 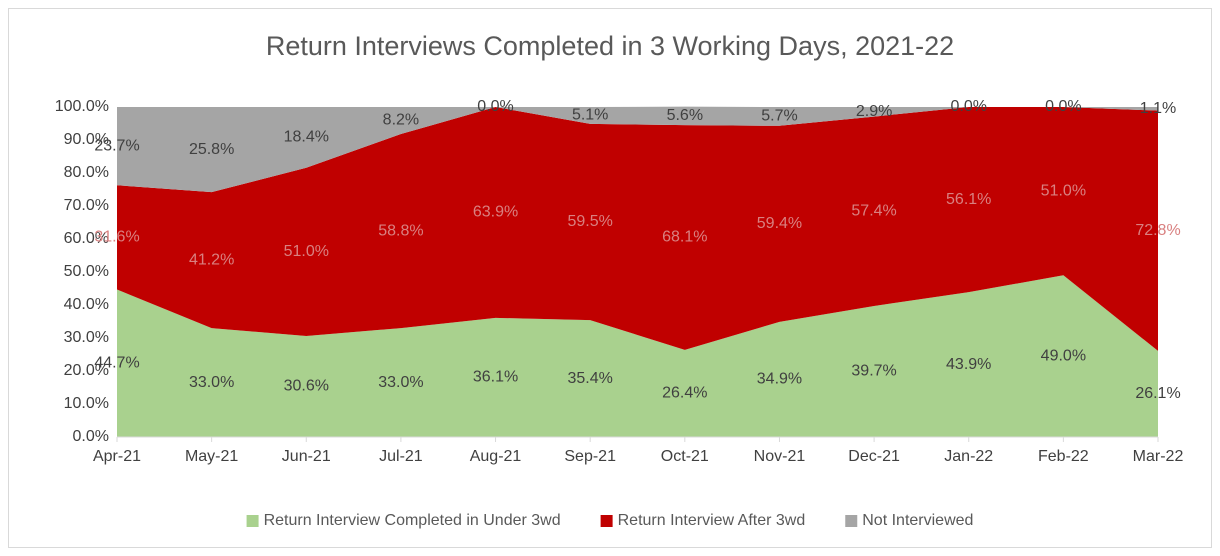 I want to click on data-label: 8.2%, so click(x=401, y=120).